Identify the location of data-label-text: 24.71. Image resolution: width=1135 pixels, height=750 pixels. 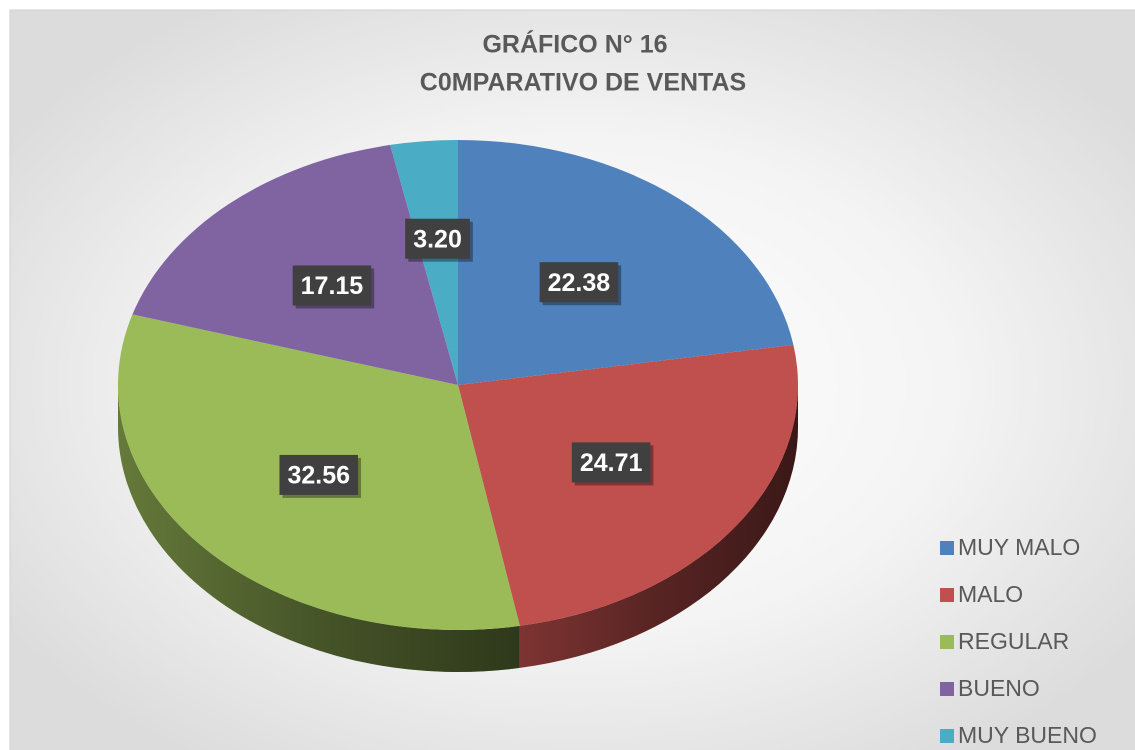
(611, 463).